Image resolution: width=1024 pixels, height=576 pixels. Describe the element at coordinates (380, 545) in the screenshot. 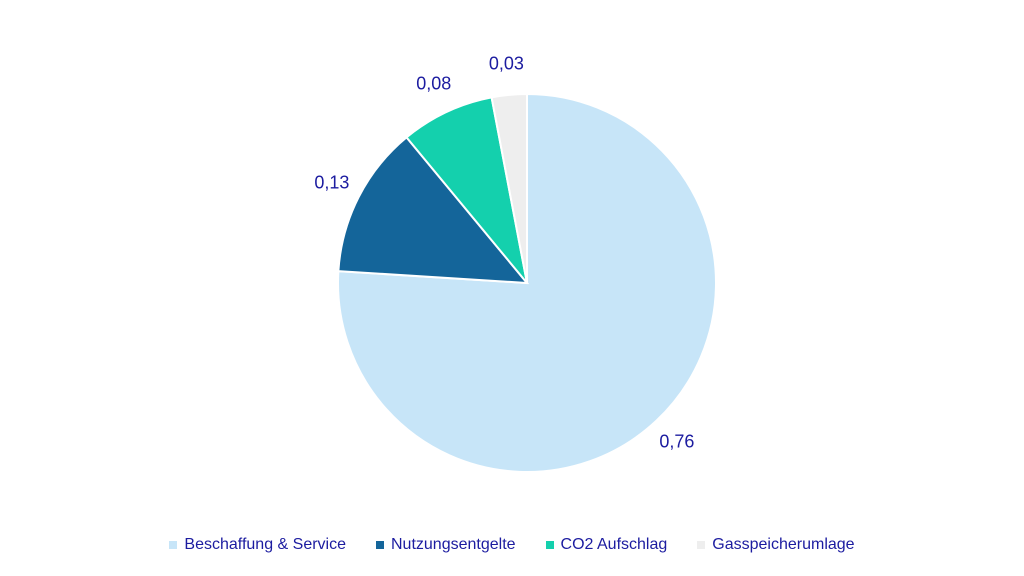

I see `legend-swatch-nutzungsentgelte` at that location.